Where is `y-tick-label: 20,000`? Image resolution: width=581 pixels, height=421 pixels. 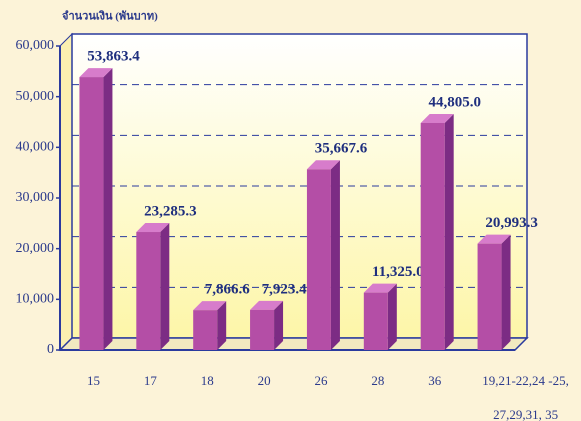
y-tick-label: 20,000 is located at coordinates (35, 248).